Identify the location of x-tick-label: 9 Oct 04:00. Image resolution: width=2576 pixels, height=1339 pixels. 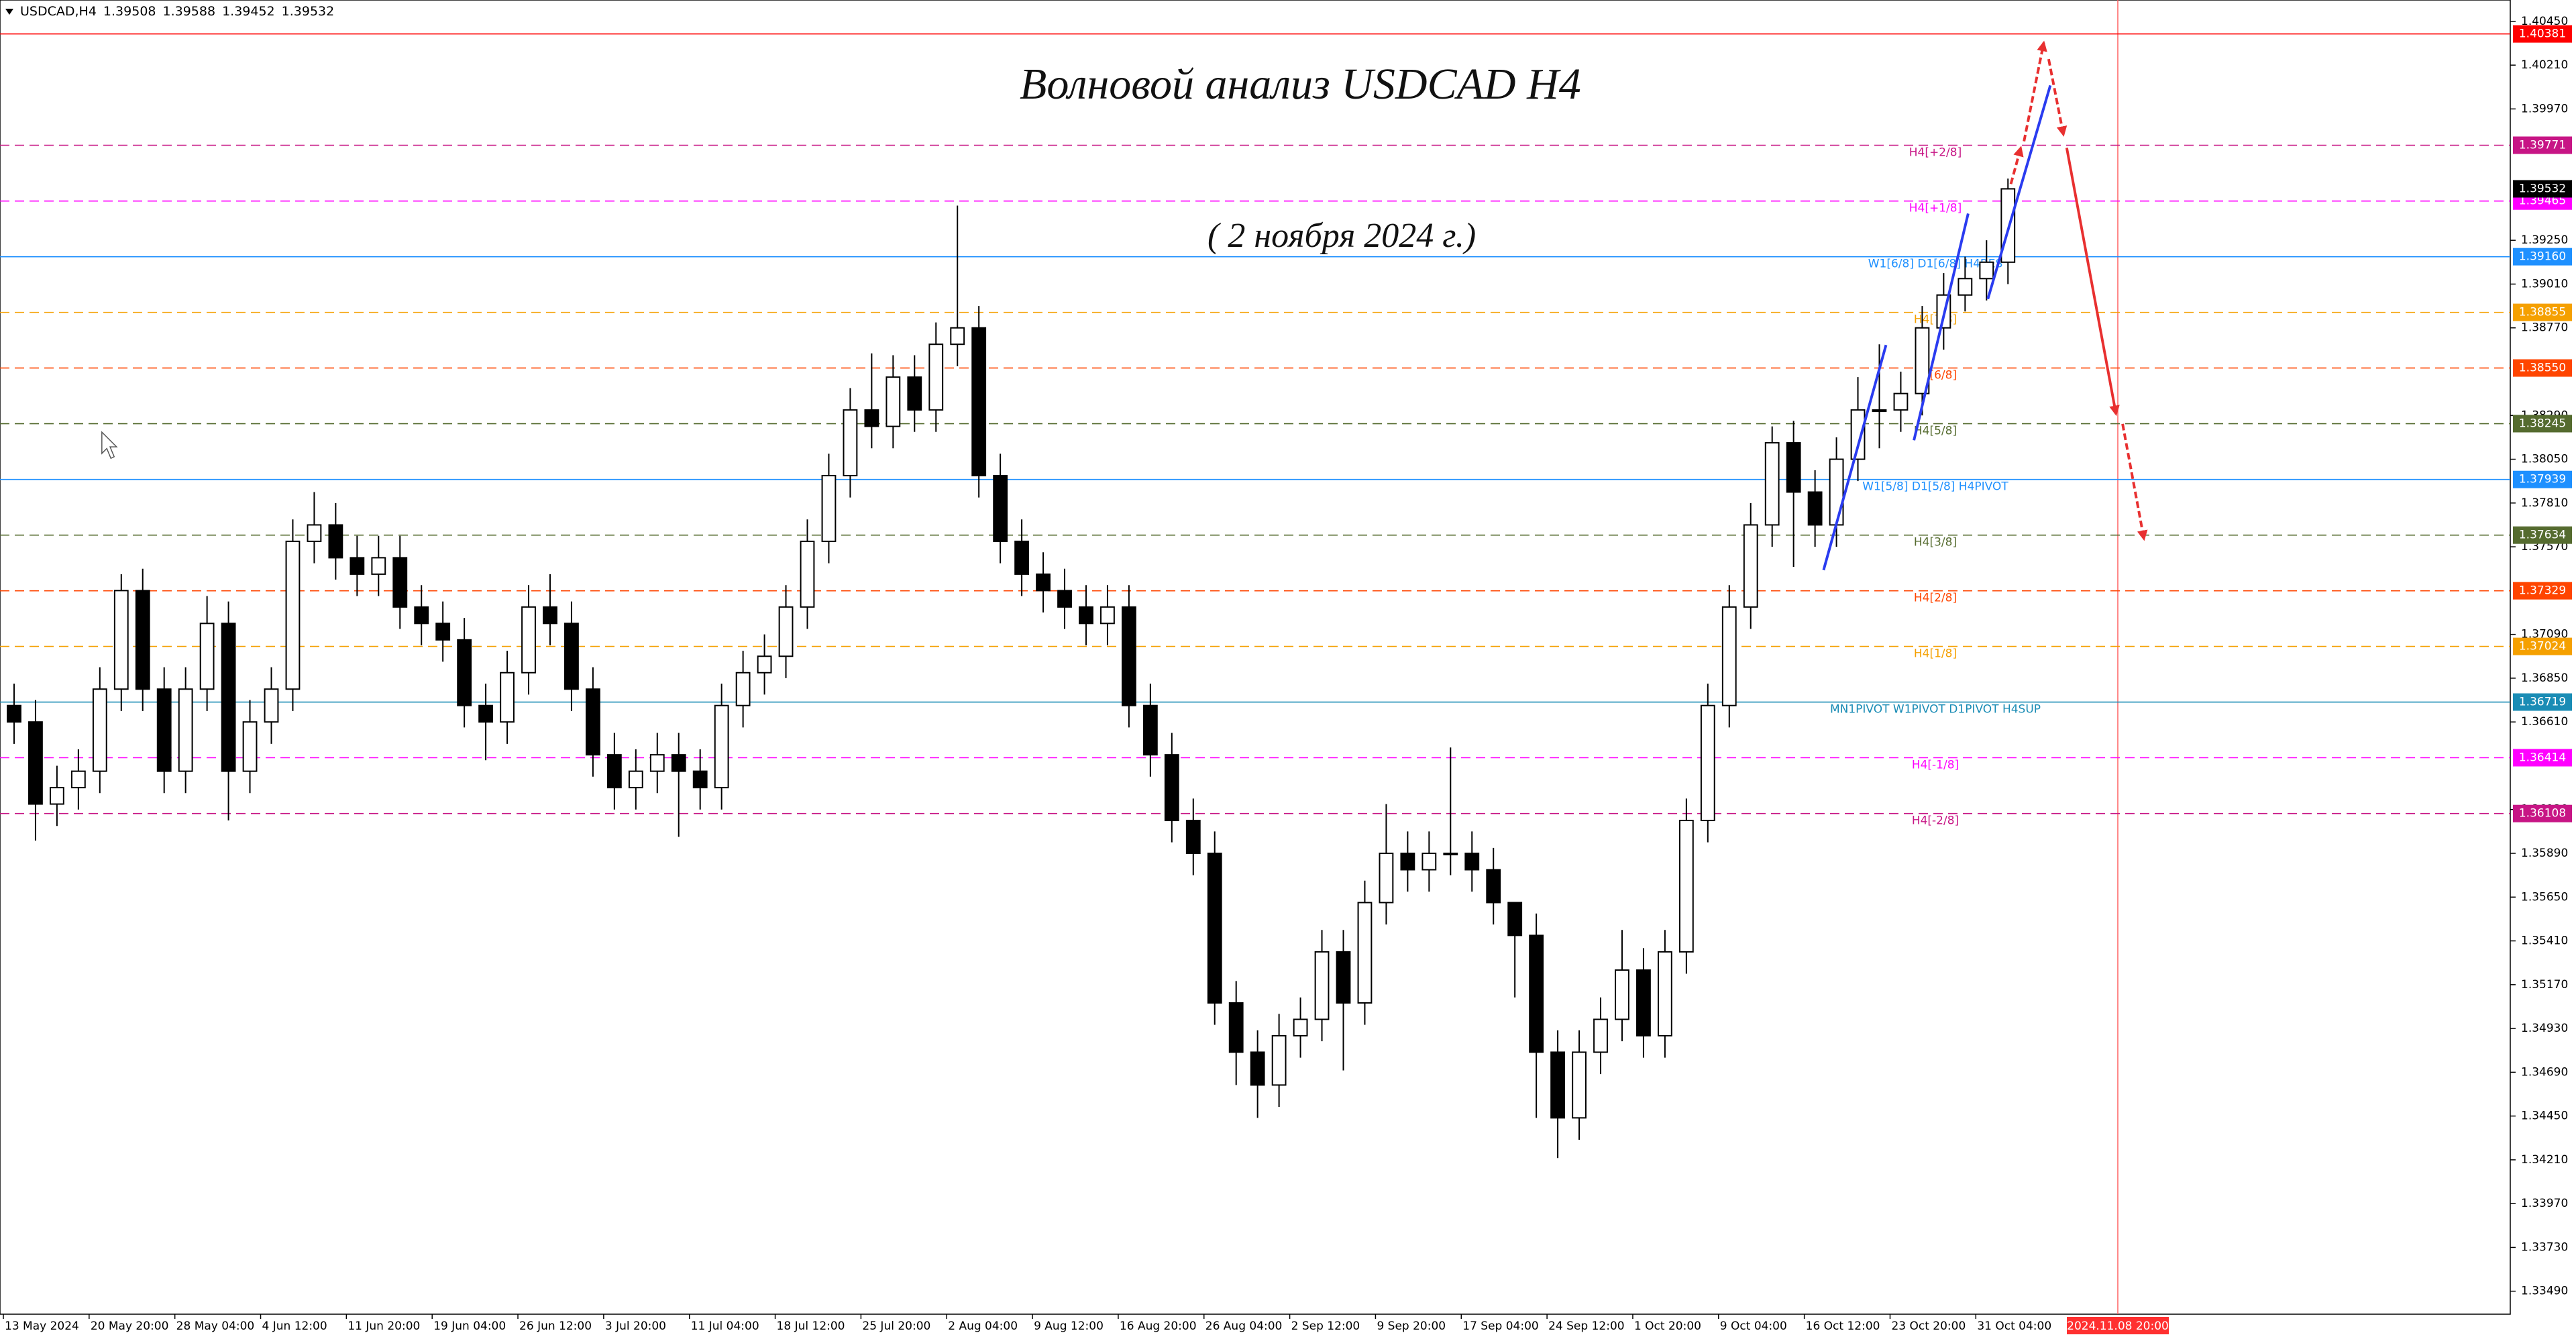
(1753, 1326).